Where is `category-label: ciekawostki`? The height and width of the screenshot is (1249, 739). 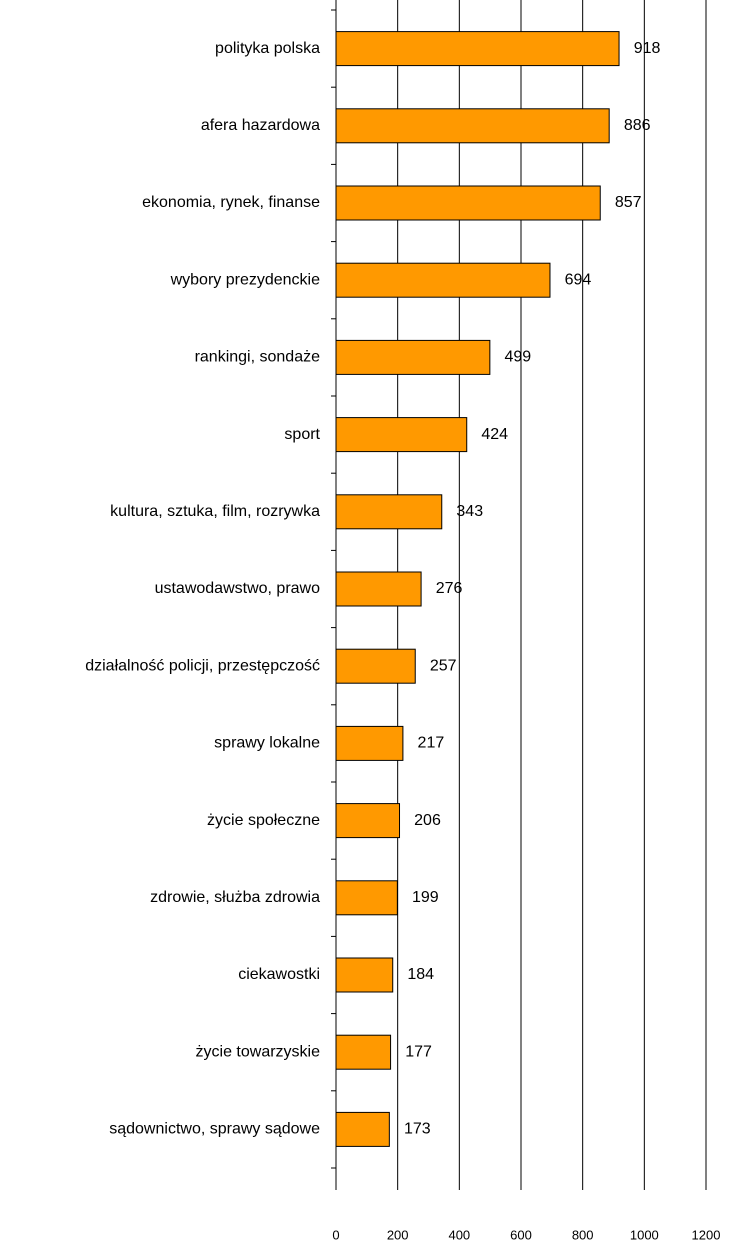 category-label: ciekawostki is located at coordinates (279, 974).